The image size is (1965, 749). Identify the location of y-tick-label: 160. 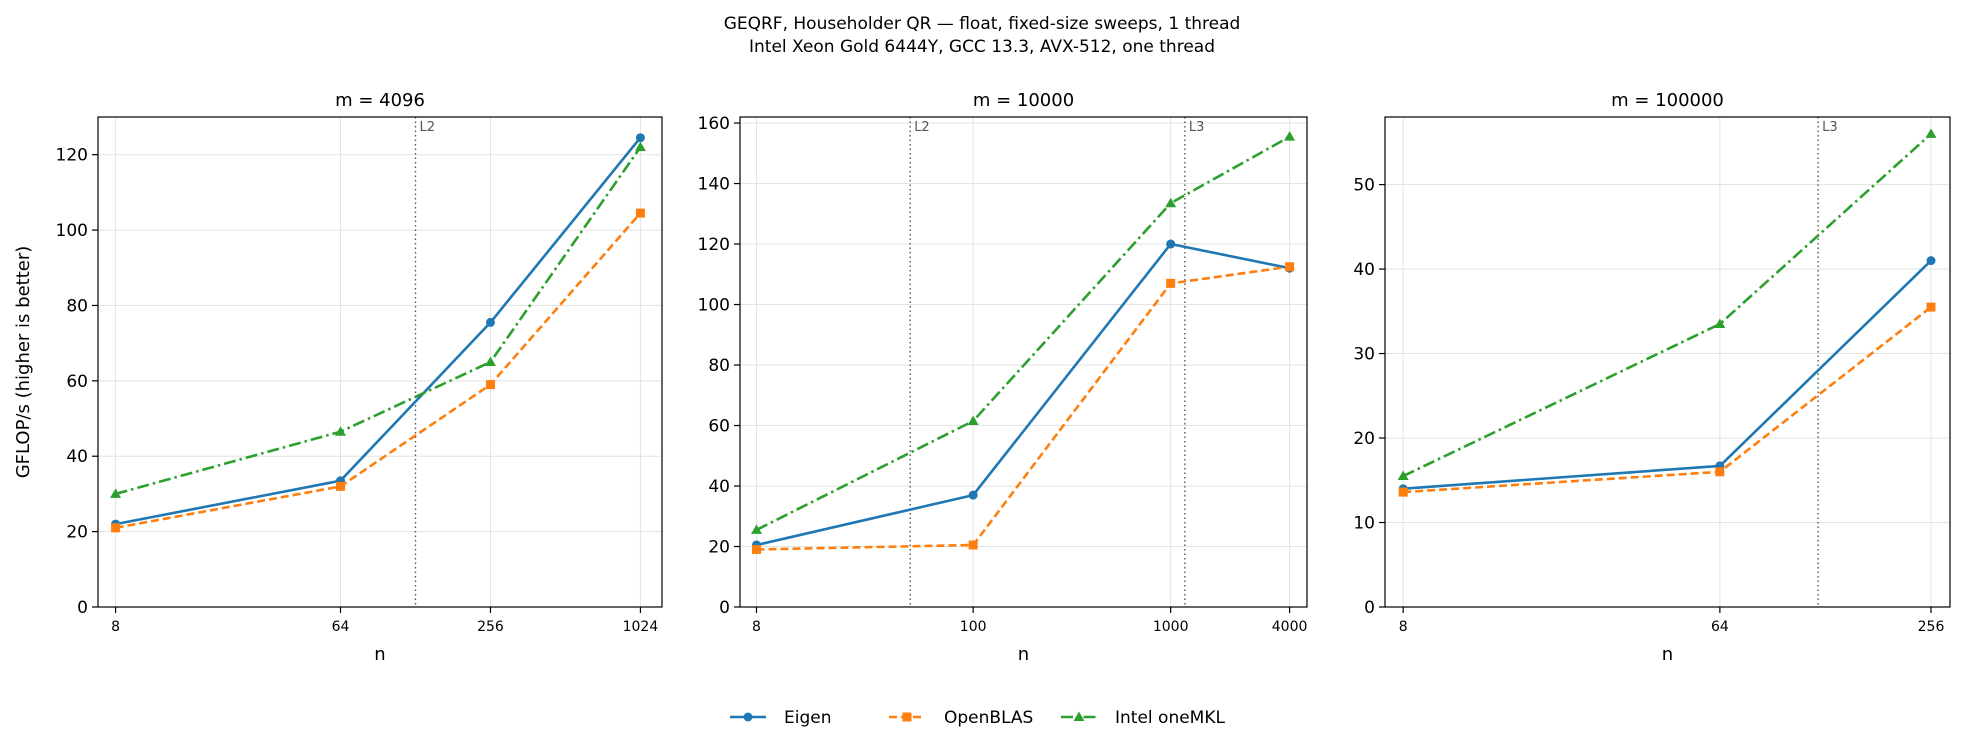
(714, 124).